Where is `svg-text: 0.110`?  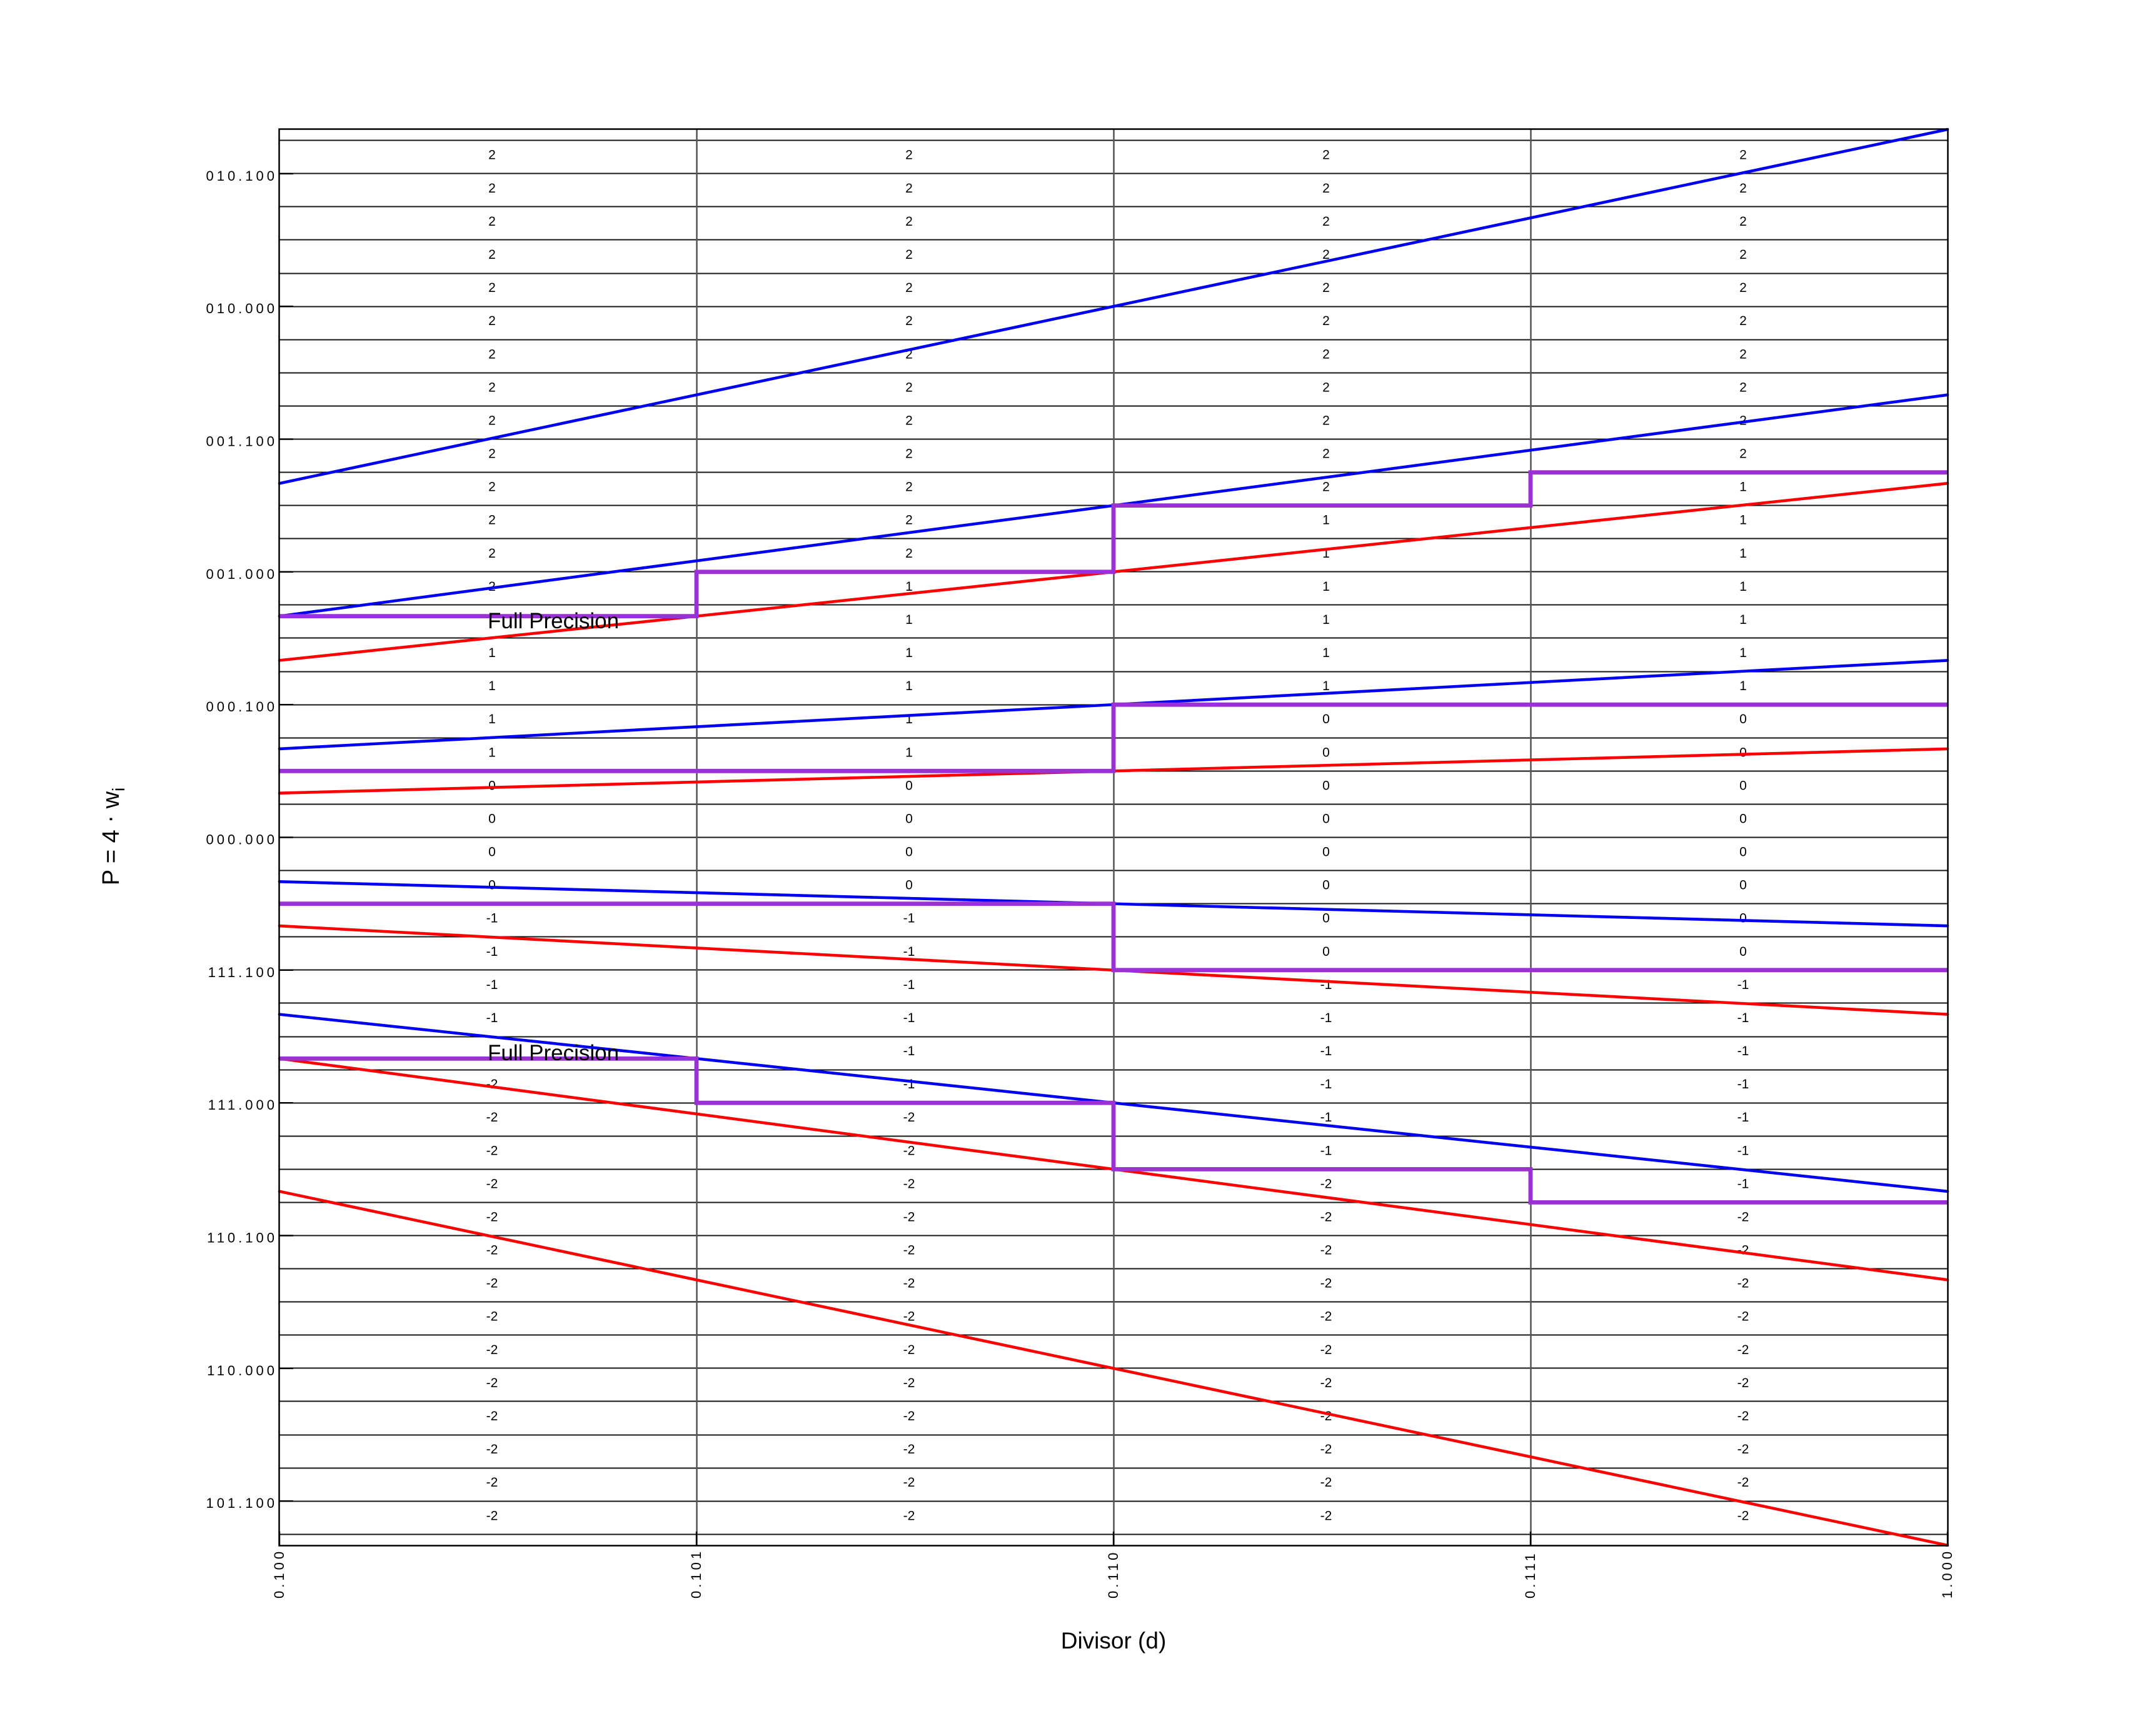 svg-text: 0.110 is located at coordinates (1113, 1574).